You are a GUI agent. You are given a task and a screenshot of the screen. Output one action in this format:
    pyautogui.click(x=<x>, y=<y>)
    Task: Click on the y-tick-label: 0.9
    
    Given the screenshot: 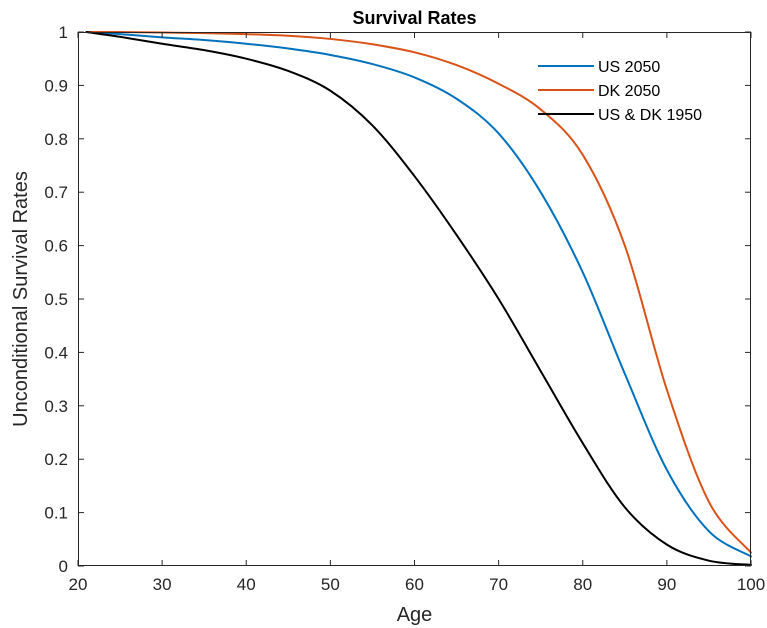 What is the action you would take?
    pyautogui.click(x=56, y=85)
    